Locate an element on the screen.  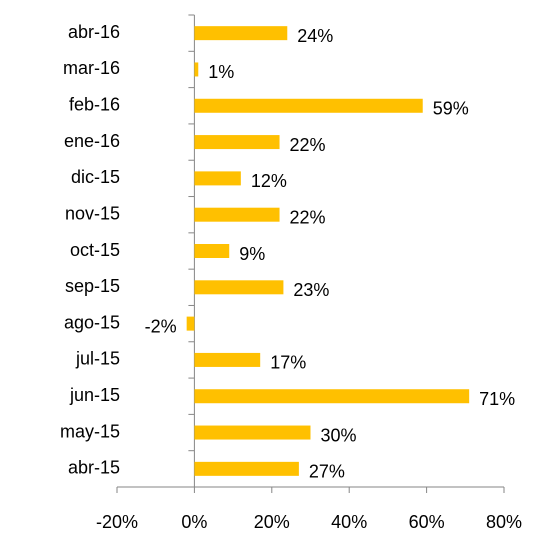
x-tick-label: 20% is located at coordinates (272, 522).